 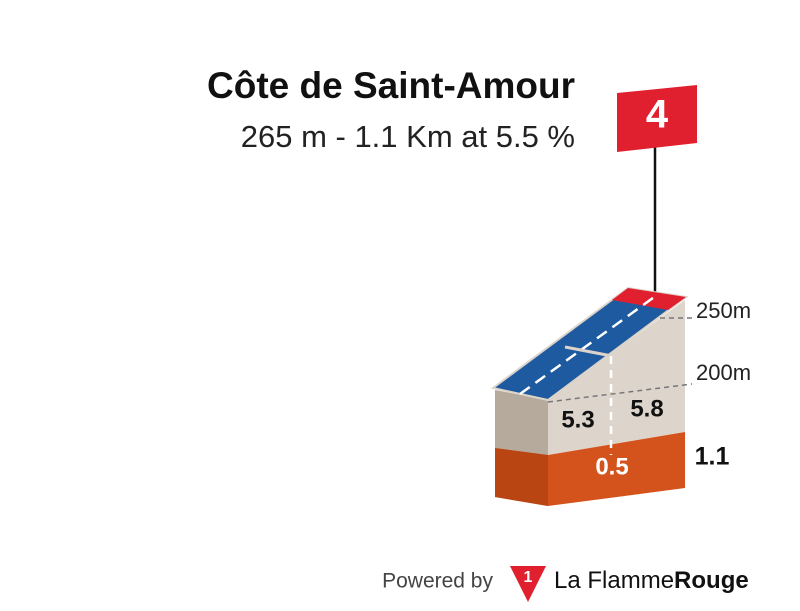 I want to click on climb-title: Côte de Saint-Amour, so click(x=391, y=85).